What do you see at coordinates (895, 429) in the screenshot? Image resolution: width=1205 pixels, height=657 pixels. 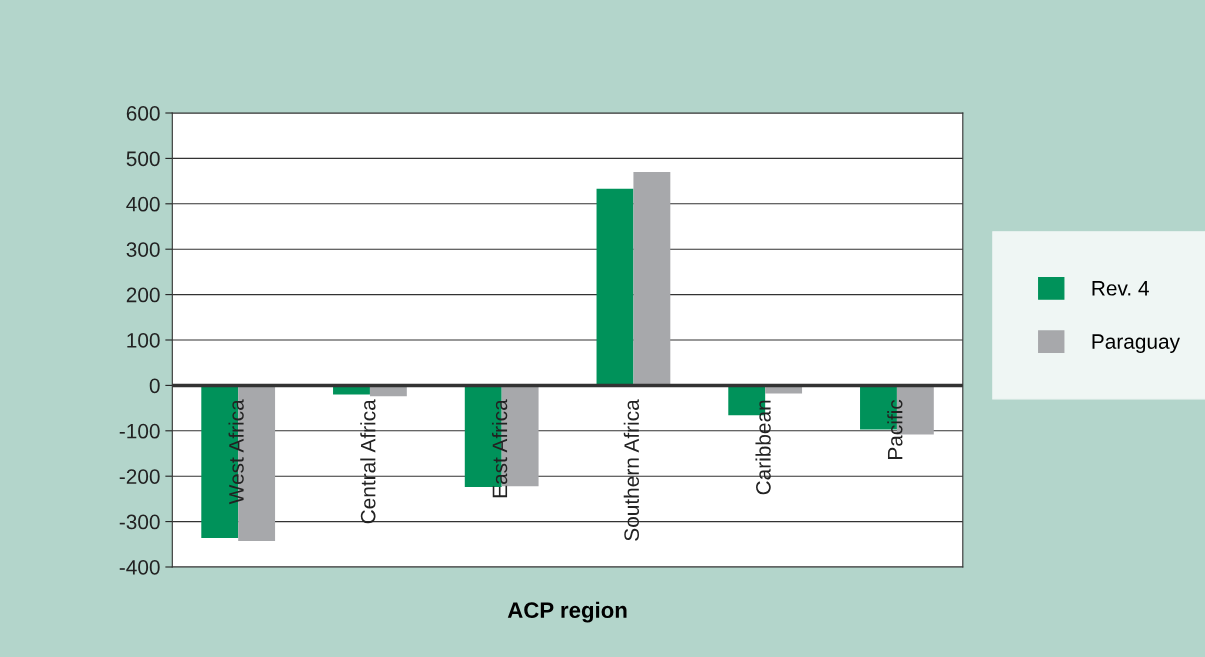 I see `x-tick-label: Pacific` at bounding box center [895, 429].